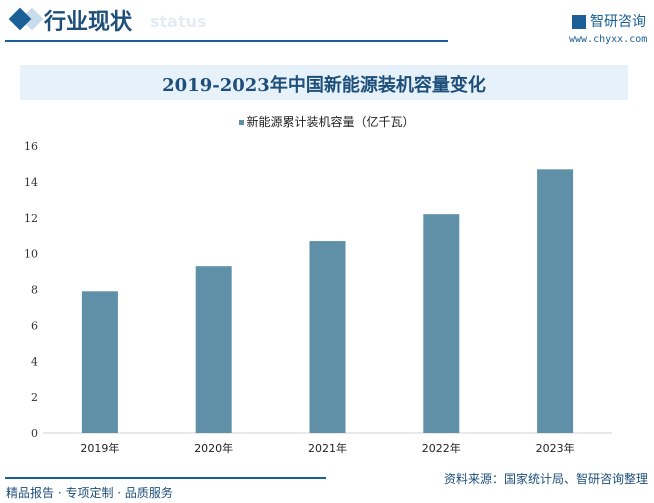  What do you see at coordinates (545, 479) in the screenshot?
I see `source-note: 资料来源：国家统计局、智研咨询整理` at bounding box center [545, 479].